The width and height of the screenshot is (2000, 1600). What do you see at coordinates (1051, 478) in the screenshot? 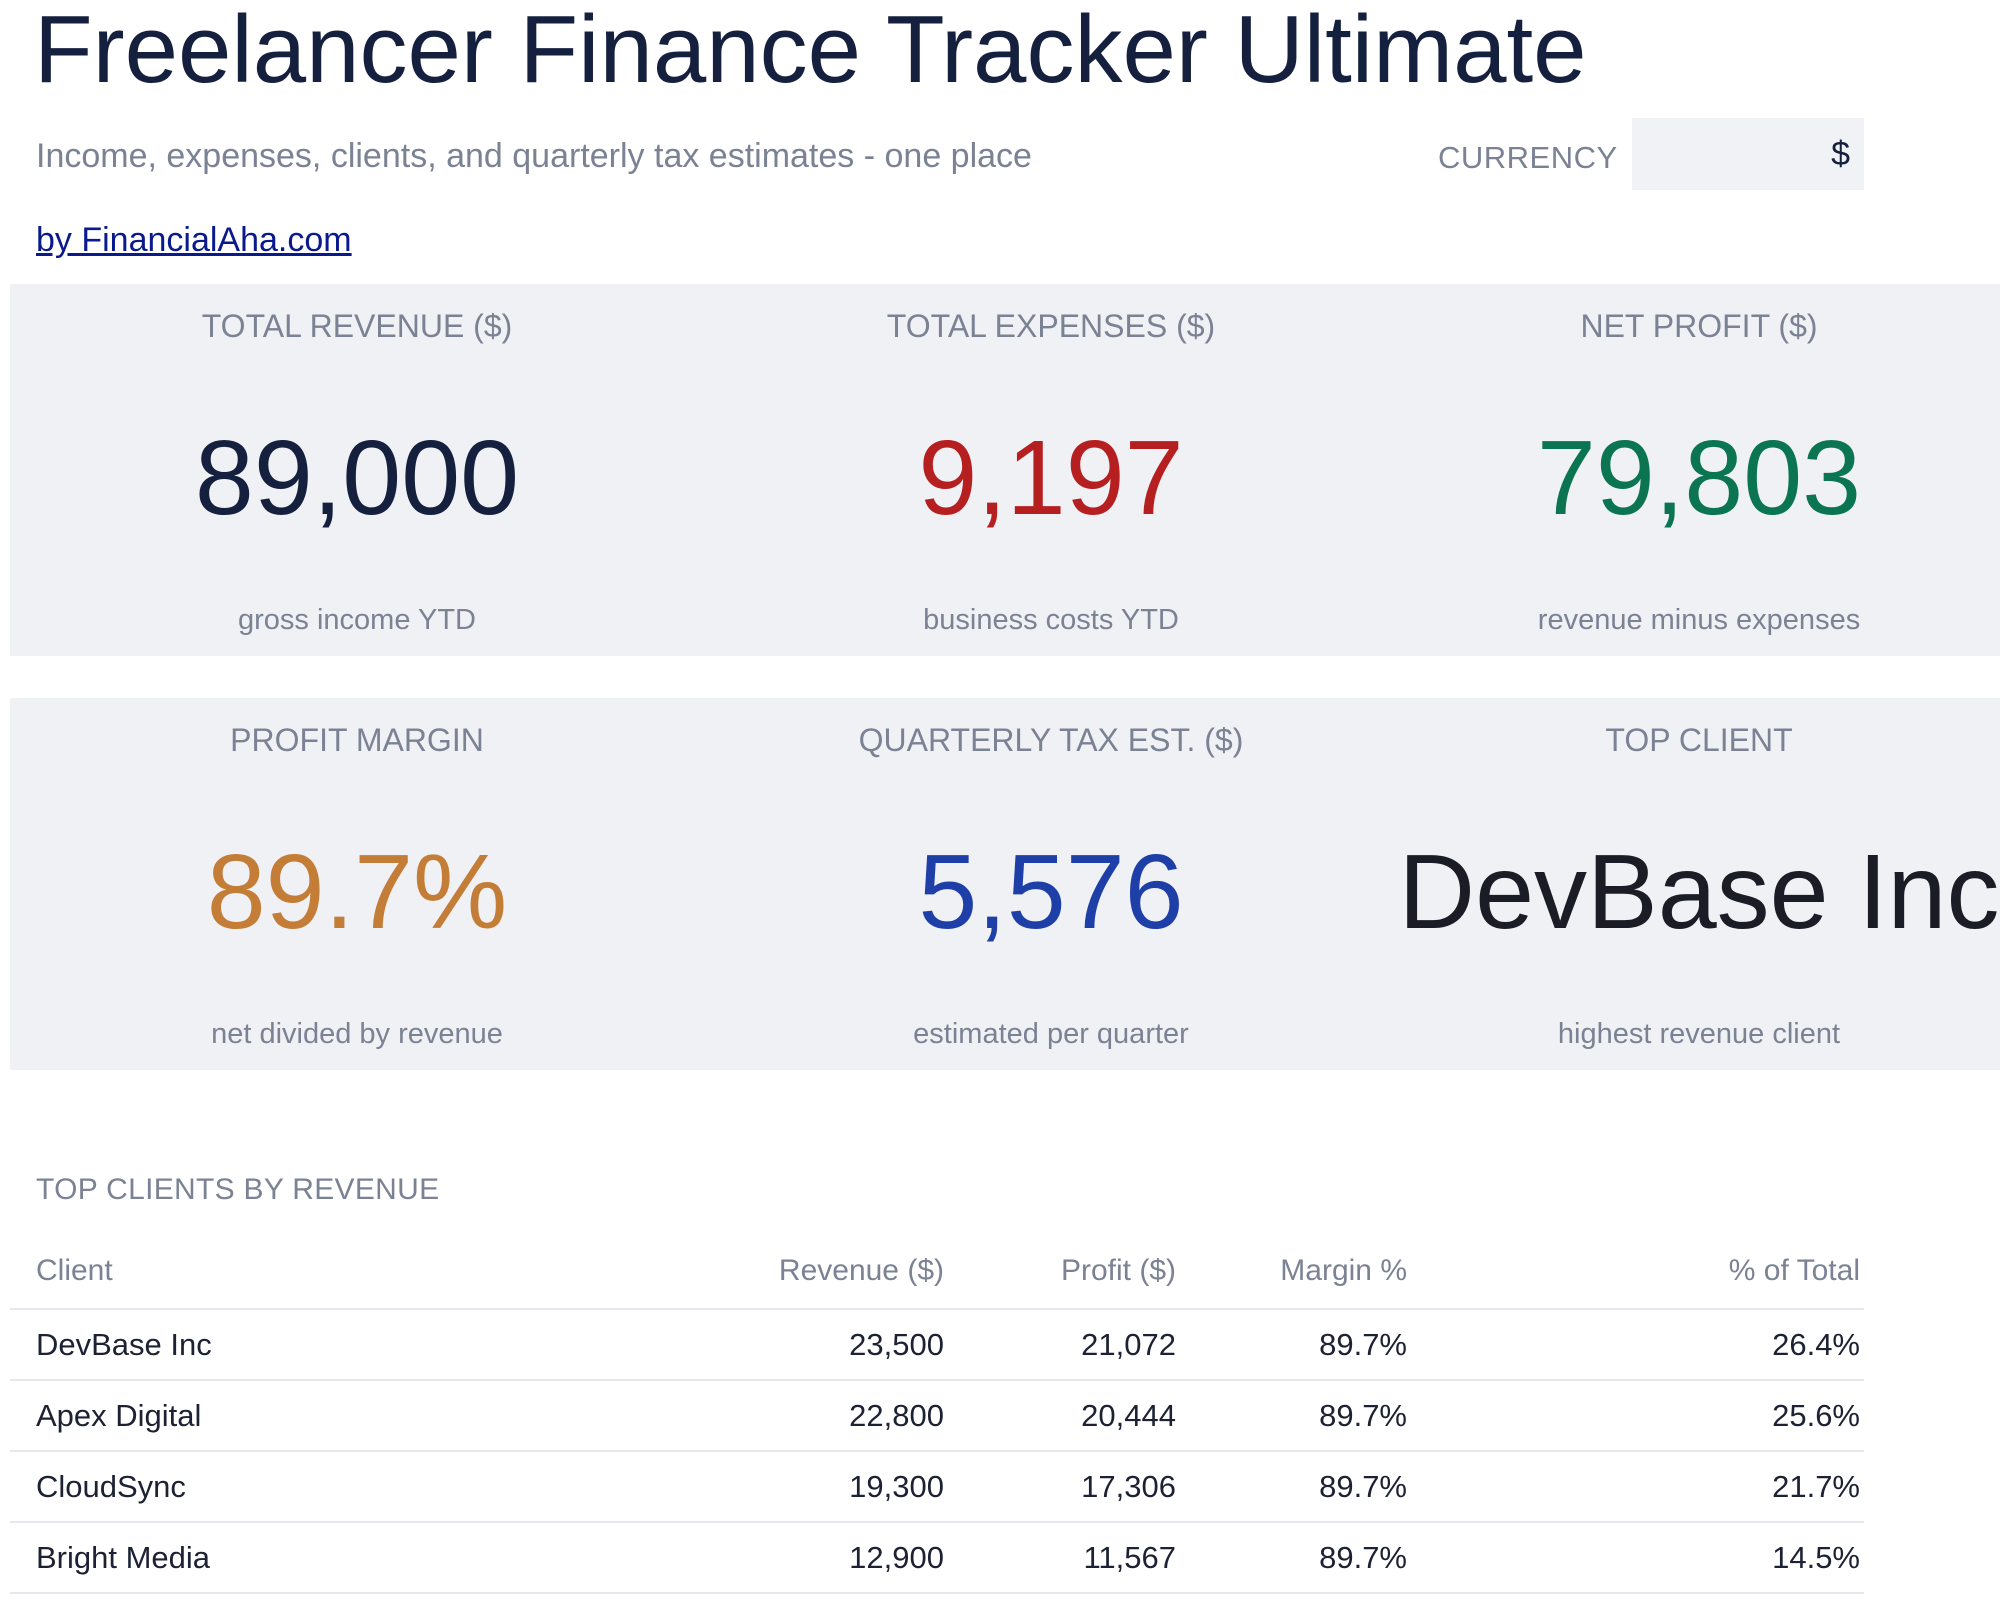
I see `kpi-value: 9,197` at bounding box center [1051, 478].